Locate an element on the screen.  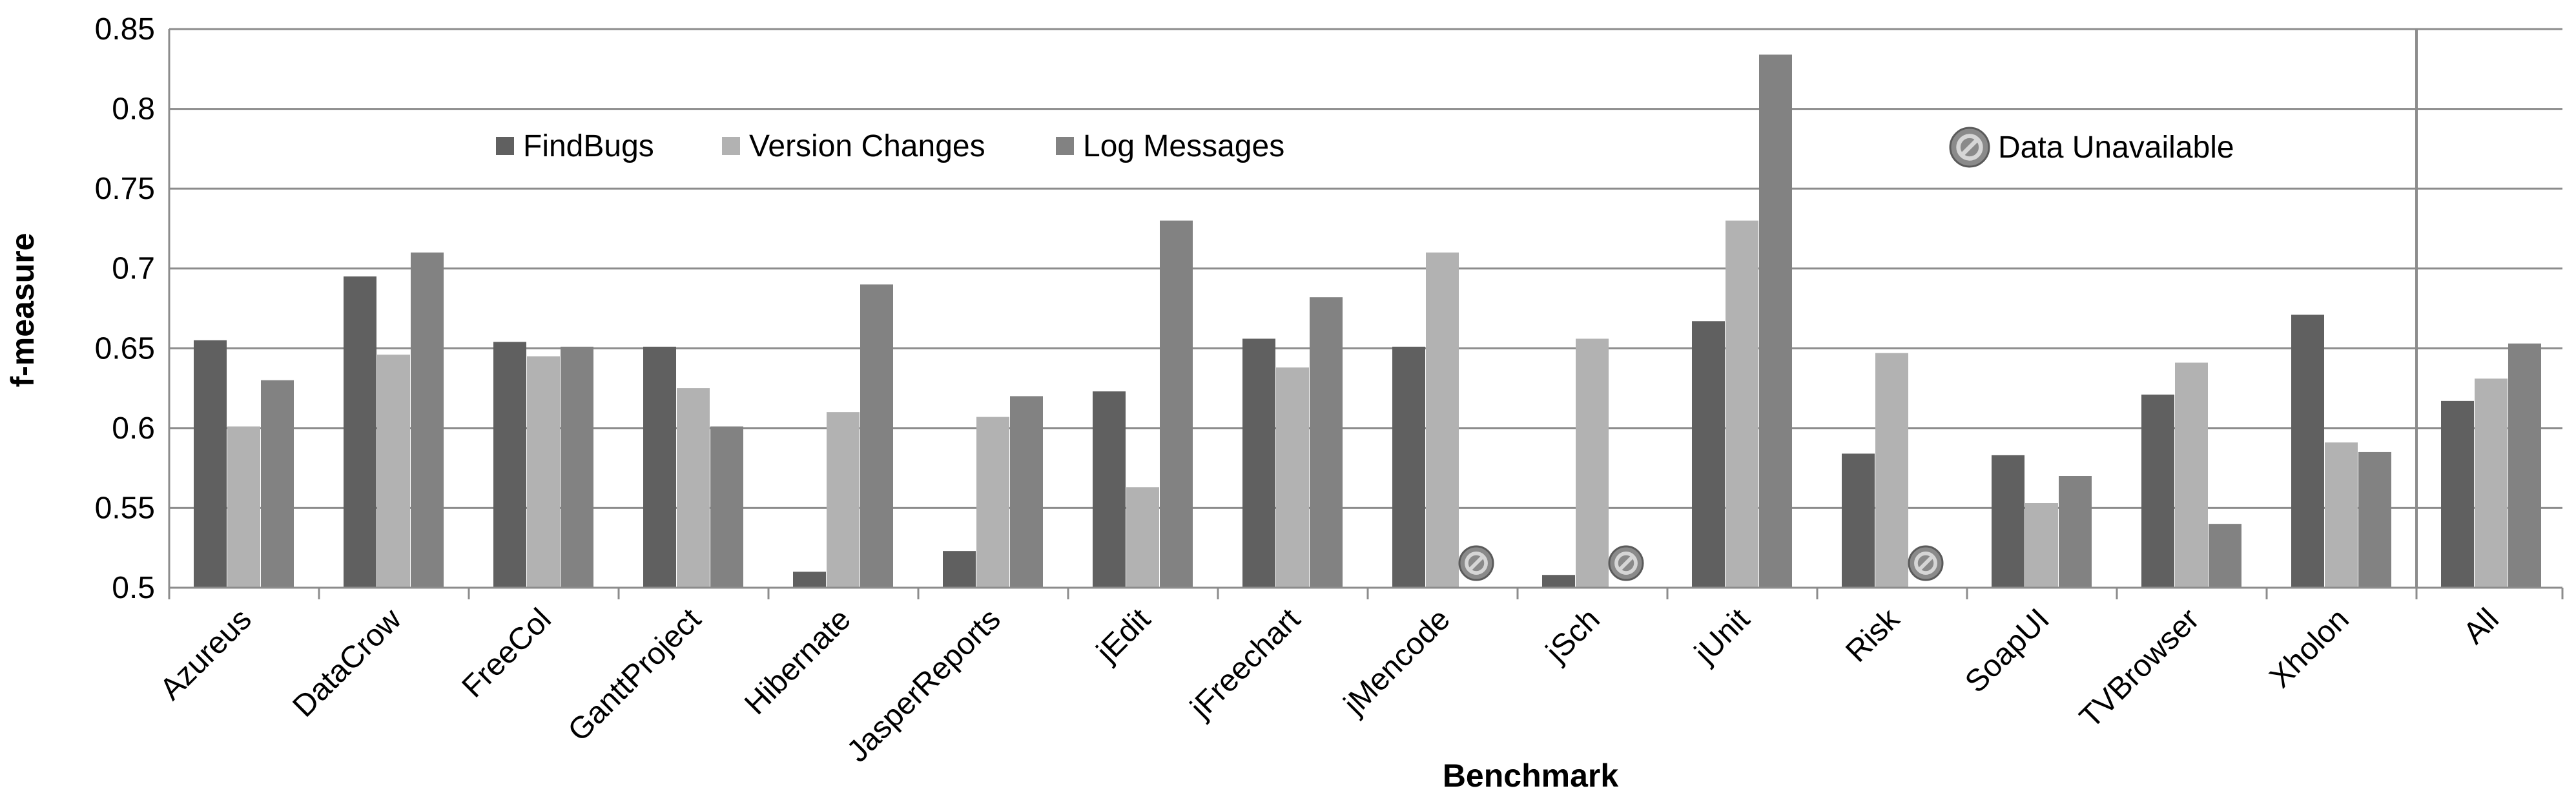
y-tick-label: 0.55 is located at coordinates (125, 508).